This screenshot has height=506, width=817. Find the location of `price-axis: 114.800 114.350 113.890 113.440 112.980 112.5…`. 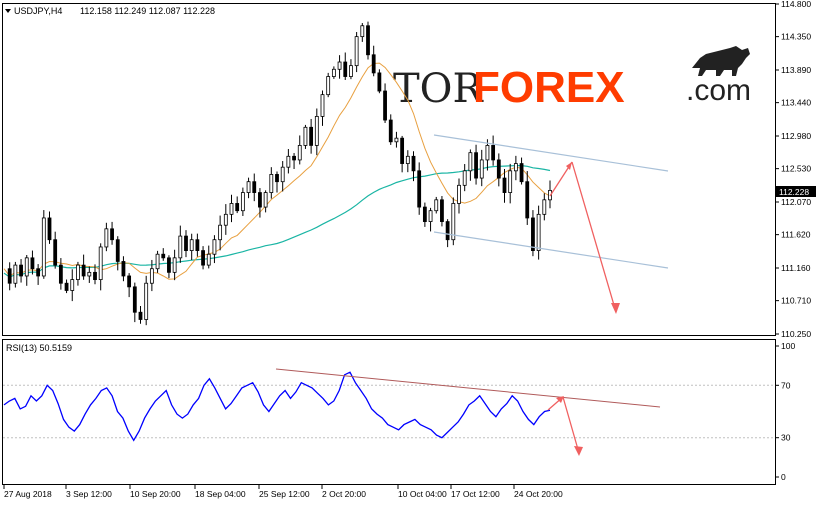

price-axis: 114.800 114.350 113.890 113.440 112.980 112.5… is located at coordinates (793, 169).